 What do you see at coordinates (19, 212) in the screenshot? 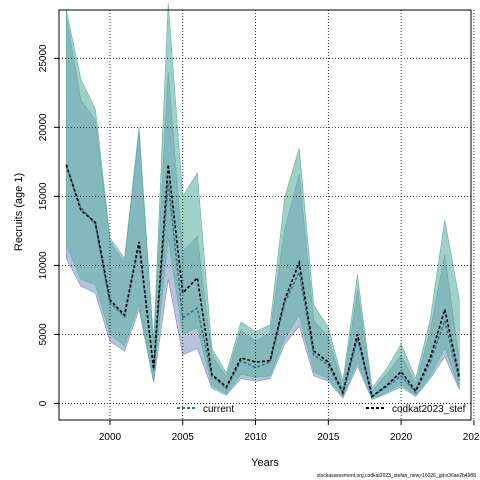
I see `y-axis-title: Recruits (age 1)` at bounding box center [19, 212].